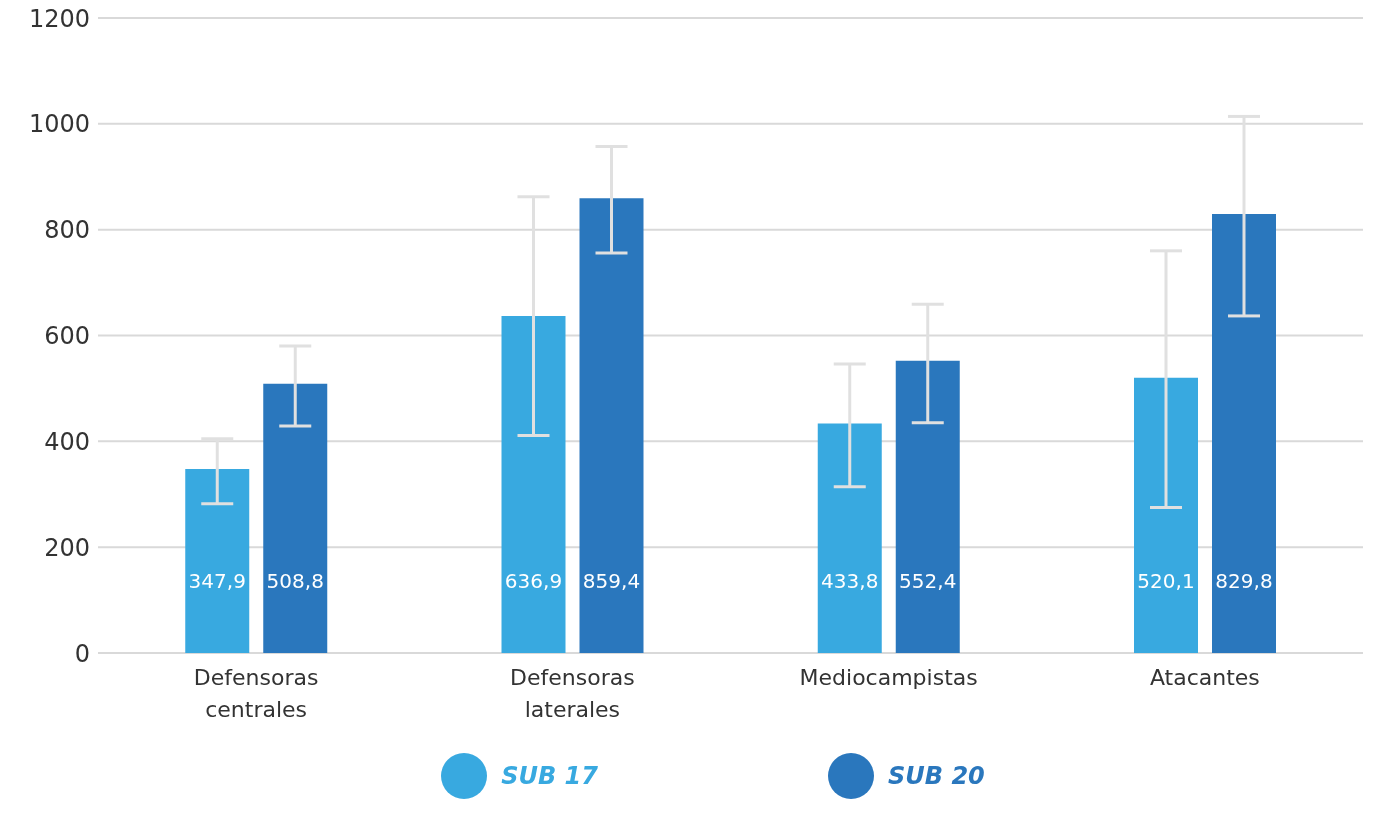 Image resolution: width=1397 pixels, height=836 pixels. Describe the element at coordinates (1204, 677) in the screenshot. I see `x-tick-label: Atacantes` at that location.